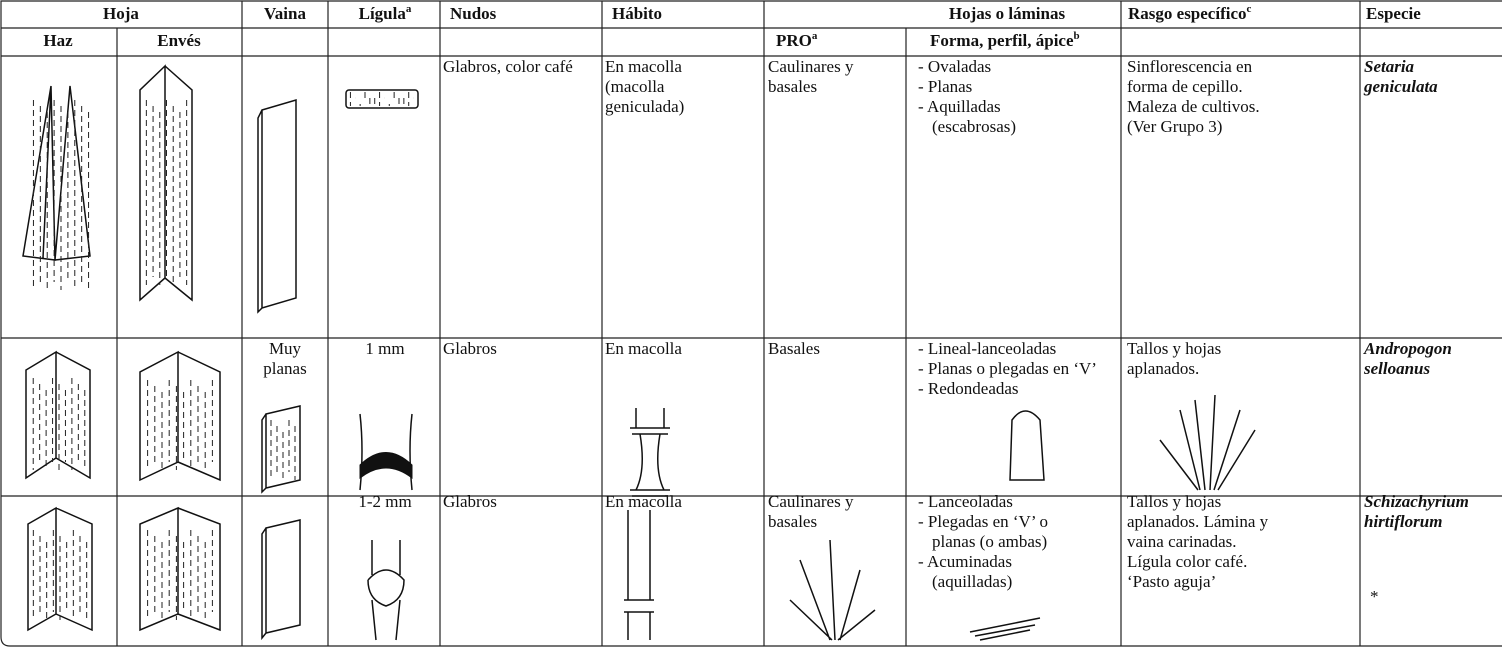 This screenshot has width=1502, height=652. Describe the element at coordinates (1374, 596) in the screenshot. I see `cell-note: *` at that location.